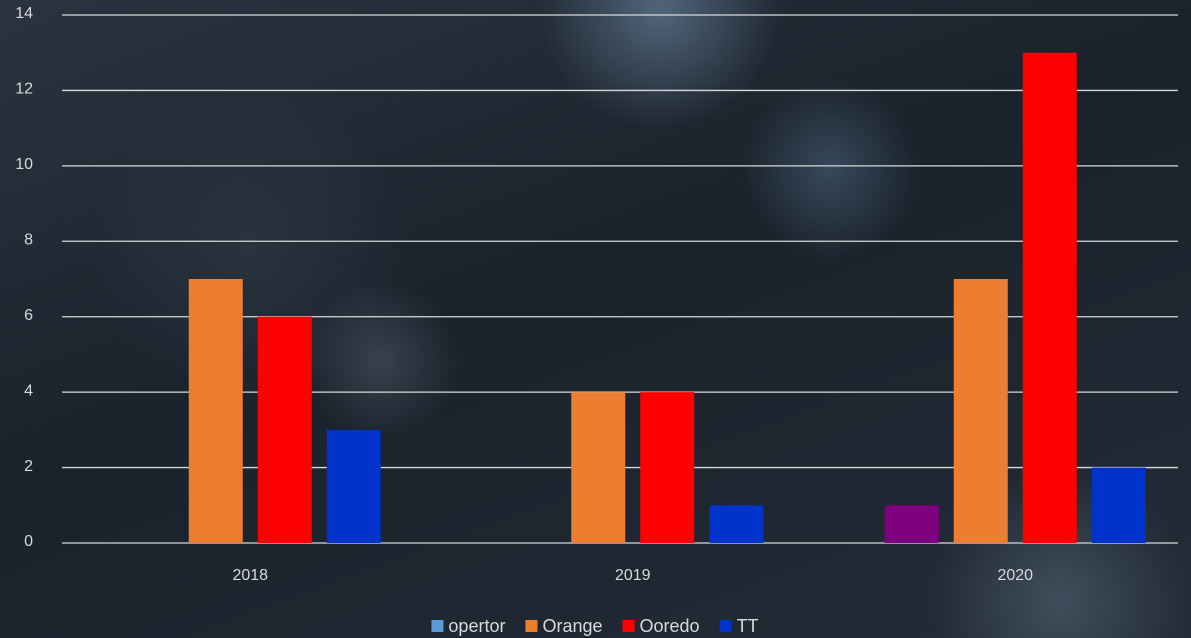 The height and width of the screenshot is (638, 1191). Describe the element at coordinates (670, 626) in the screenshot. I see `legend-label: Ooredo` at that location.